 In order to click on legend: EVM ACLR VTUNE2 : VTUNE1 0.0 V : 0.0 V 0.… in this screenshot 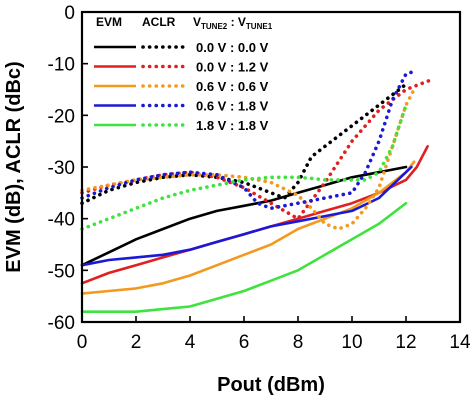, I will do `click(183, 74)`.